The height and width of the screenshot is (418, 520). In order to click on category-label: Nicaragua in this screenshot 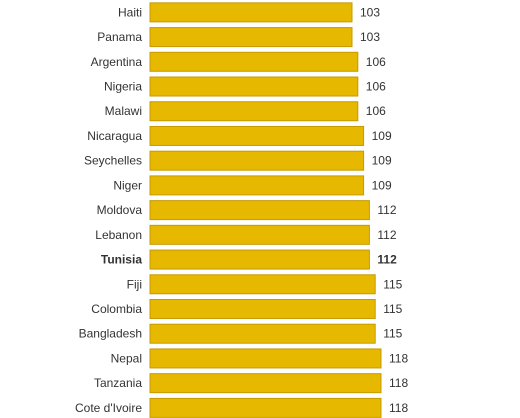, I will do `click(114, 136)`.